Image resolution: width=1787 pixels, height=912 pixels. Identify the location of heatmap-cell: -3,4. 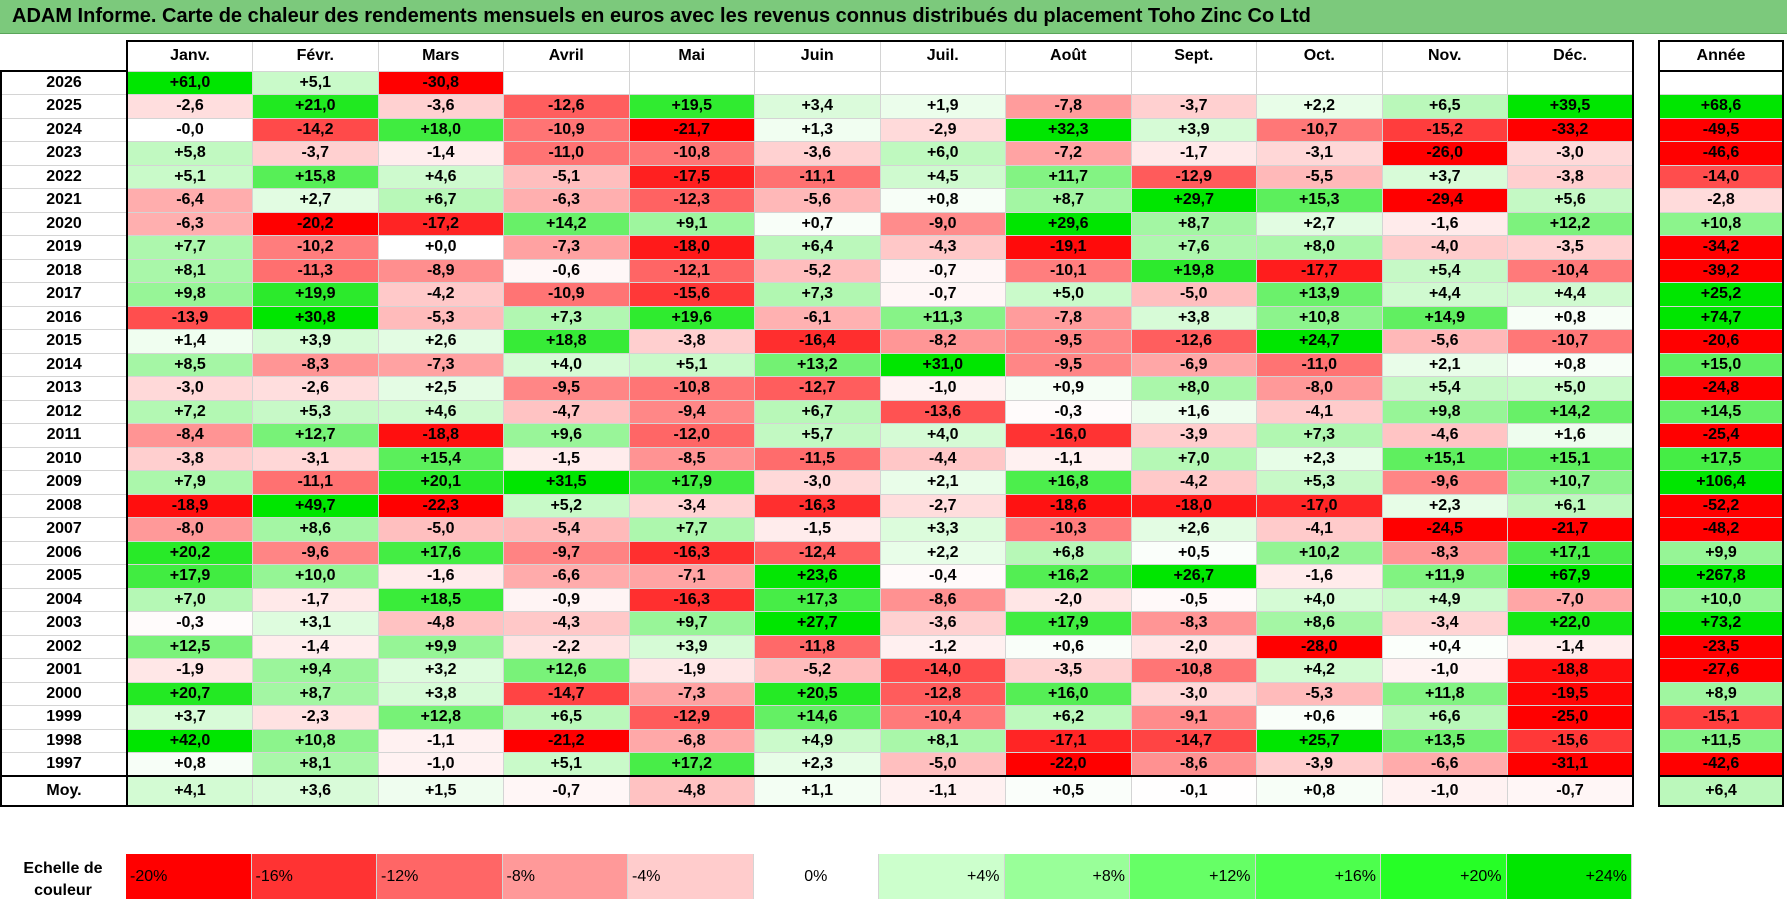
(1444, 623).